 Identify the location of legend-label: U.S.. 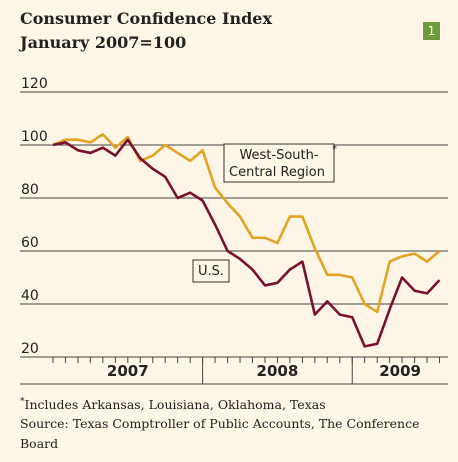
(211, 271).